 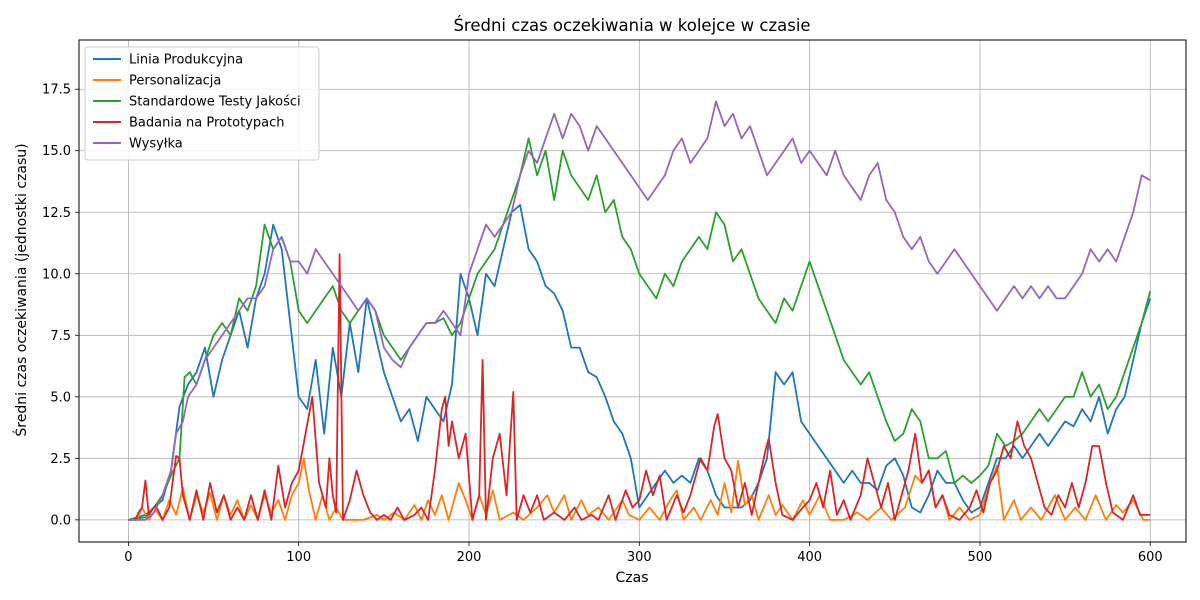 What do you see at coordinates (175, 81) in the screenshot?
I see `legend-label-2: Personalizacja` at bounding box center [175, 81].